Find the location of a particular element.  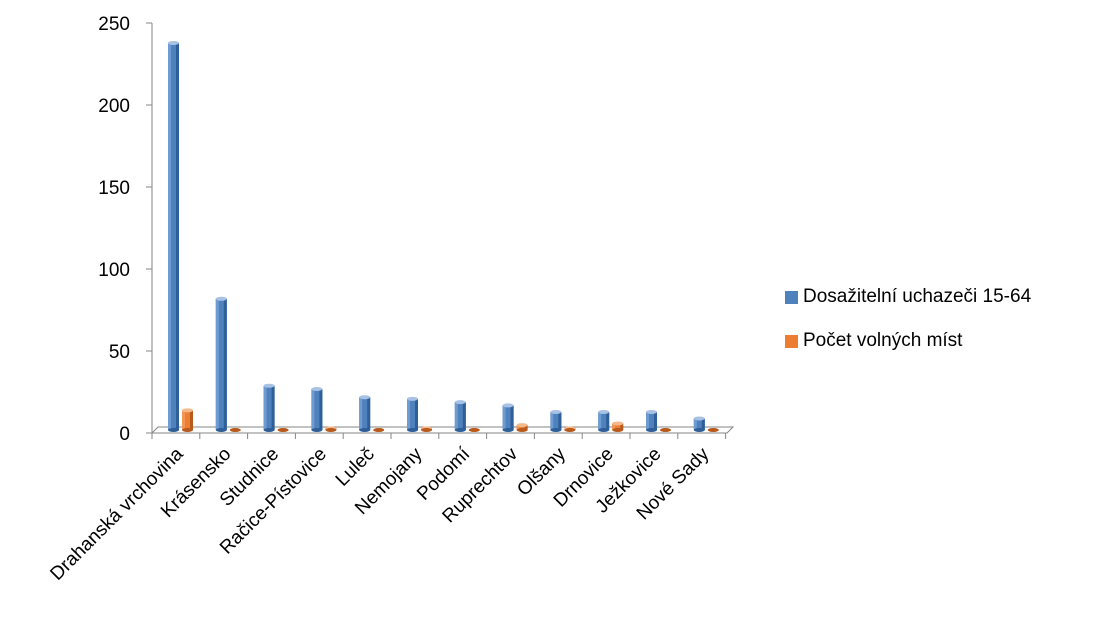

y-tick-label: 50 is located at coordinates (119, 352).